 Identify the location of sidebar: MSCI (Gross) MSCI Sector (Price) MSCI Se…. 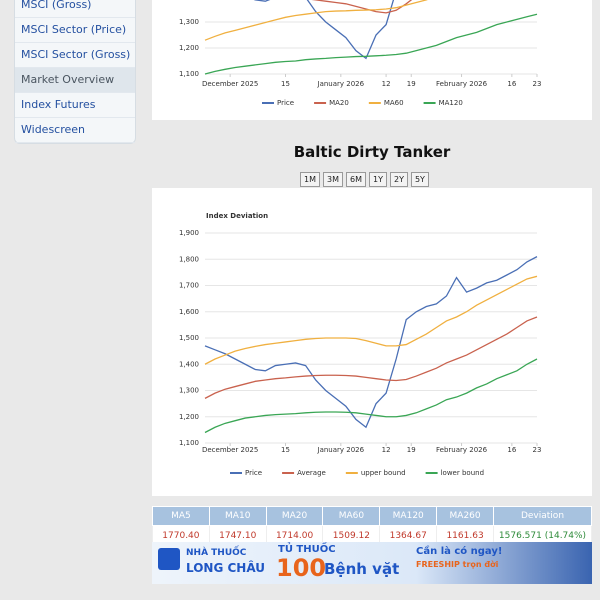
(75, 72).